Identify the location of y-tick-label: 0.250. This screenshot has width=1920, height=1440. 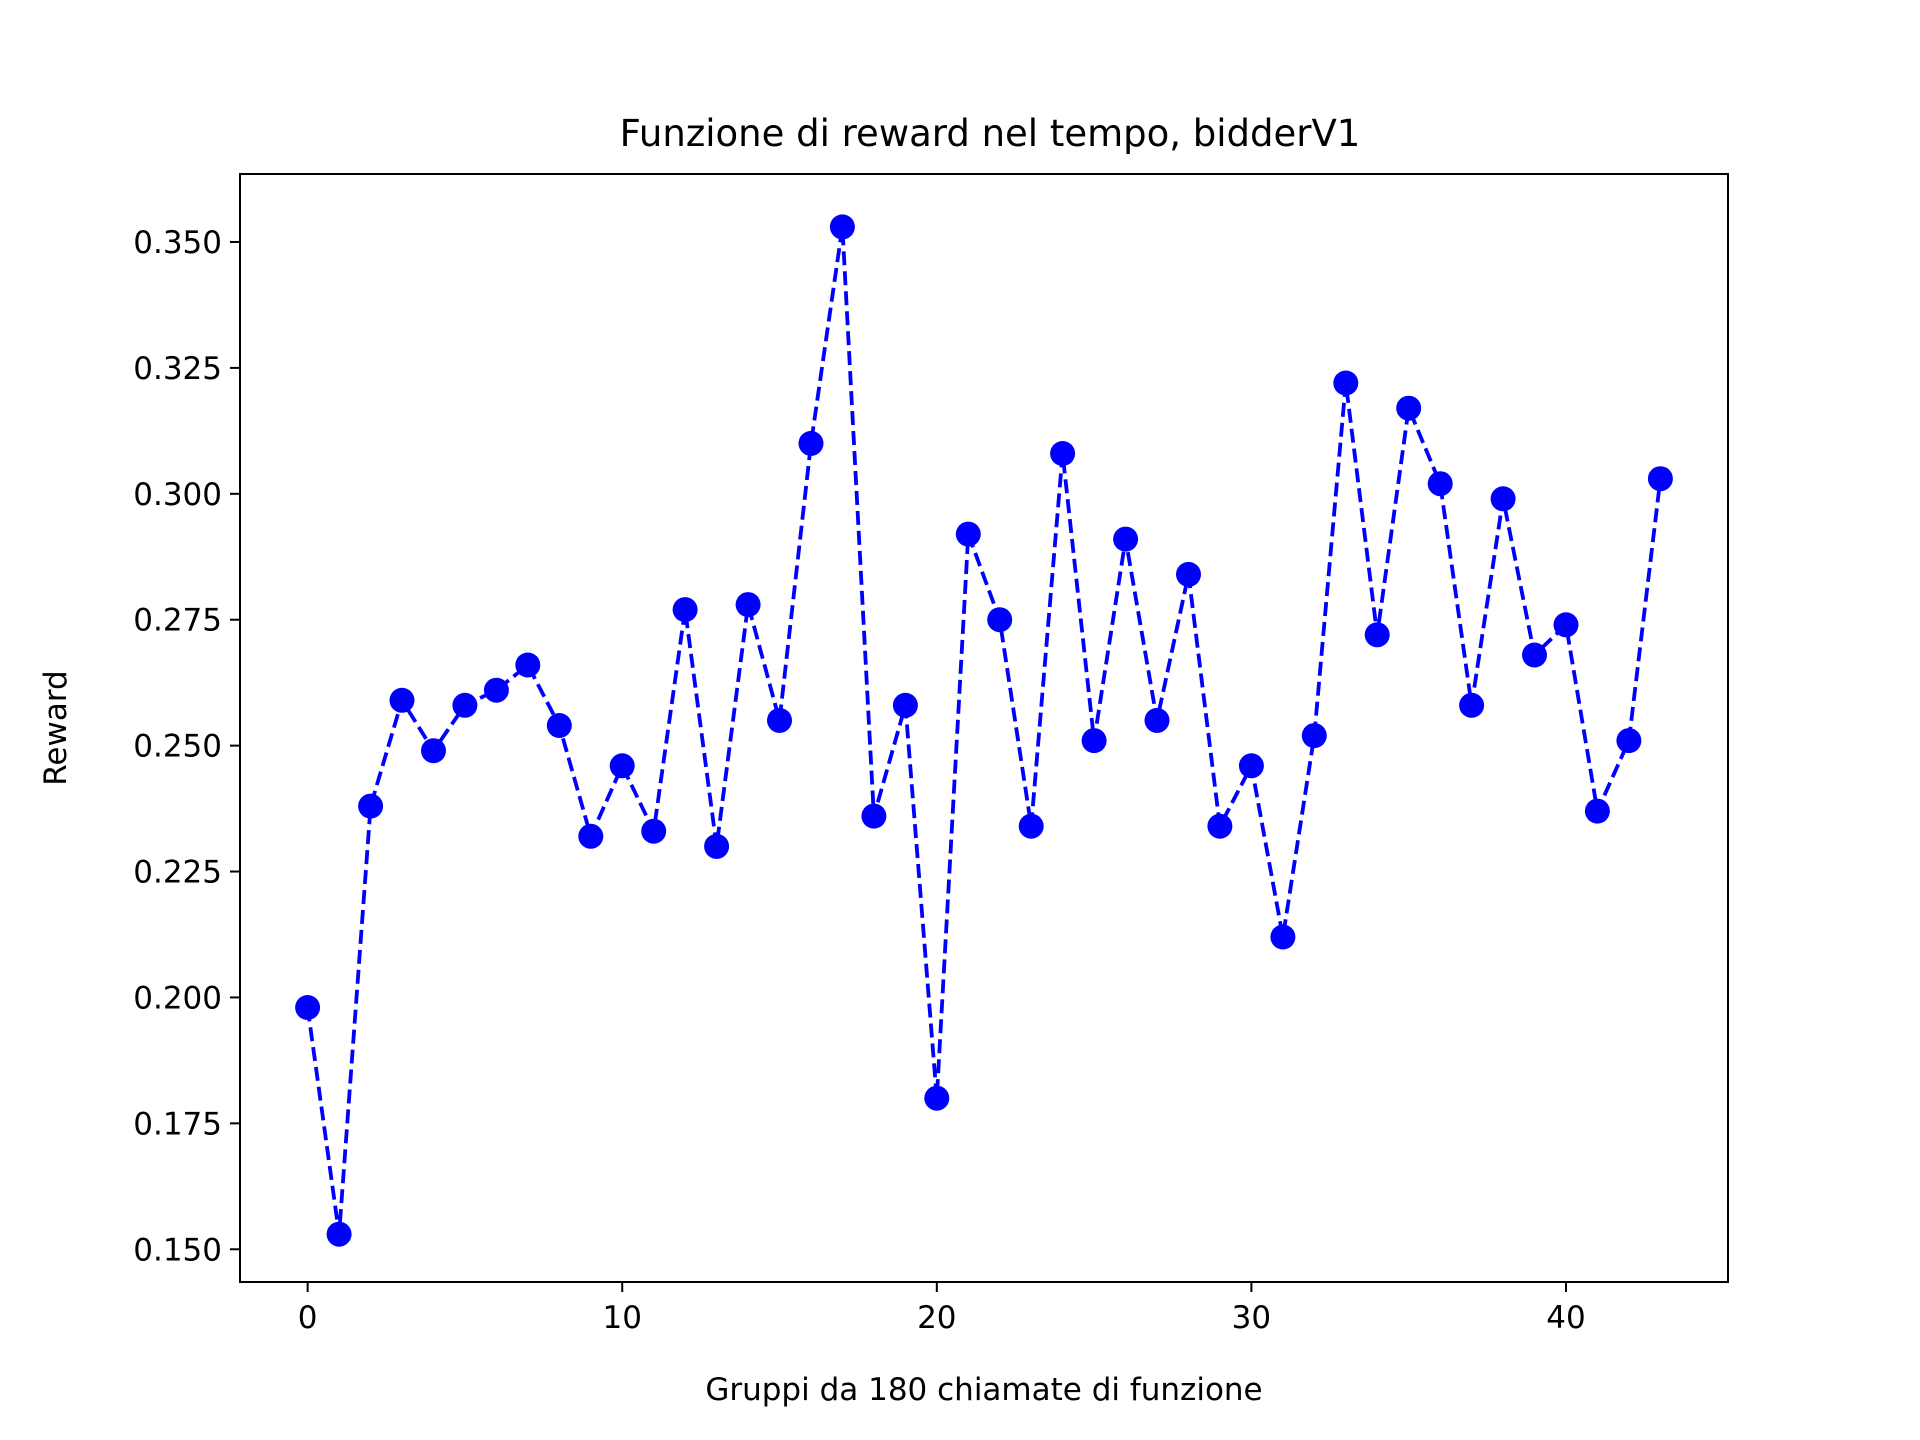
(177, 747).